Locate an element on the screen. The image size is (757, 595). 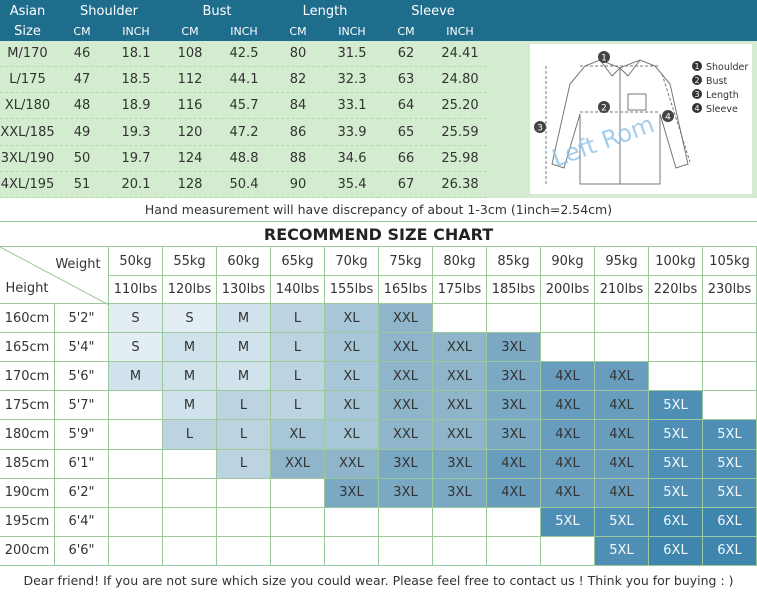
size-table-cell: 51 is located at coordinates (82, 185).